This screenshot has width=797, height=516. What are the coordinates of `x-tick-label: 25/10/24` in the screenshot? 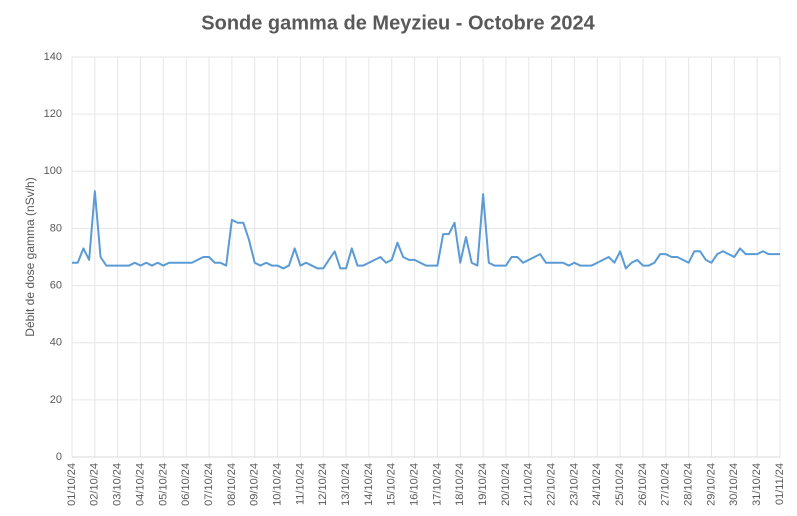 It's located at (620, 484).